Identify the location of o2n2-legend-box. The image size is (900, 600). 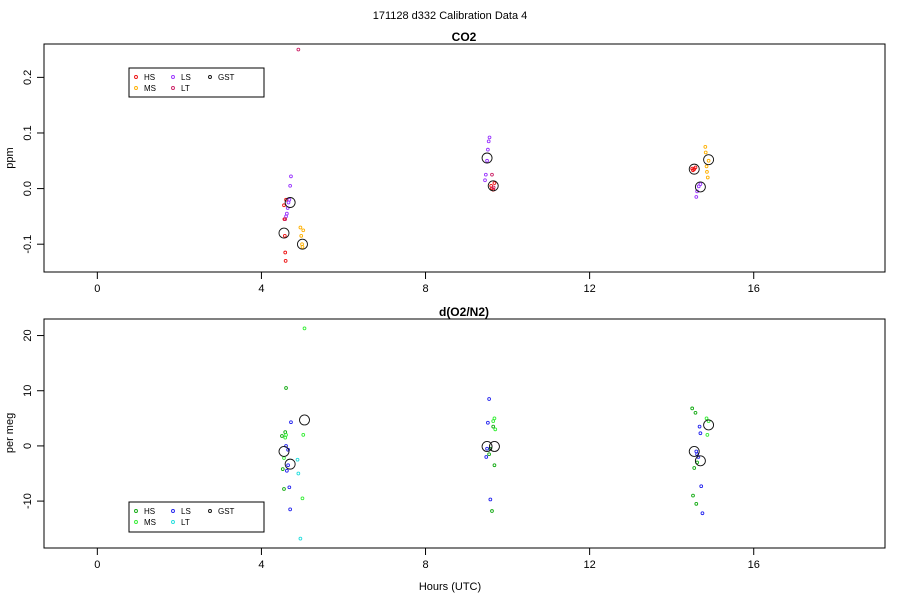
(196, 517).